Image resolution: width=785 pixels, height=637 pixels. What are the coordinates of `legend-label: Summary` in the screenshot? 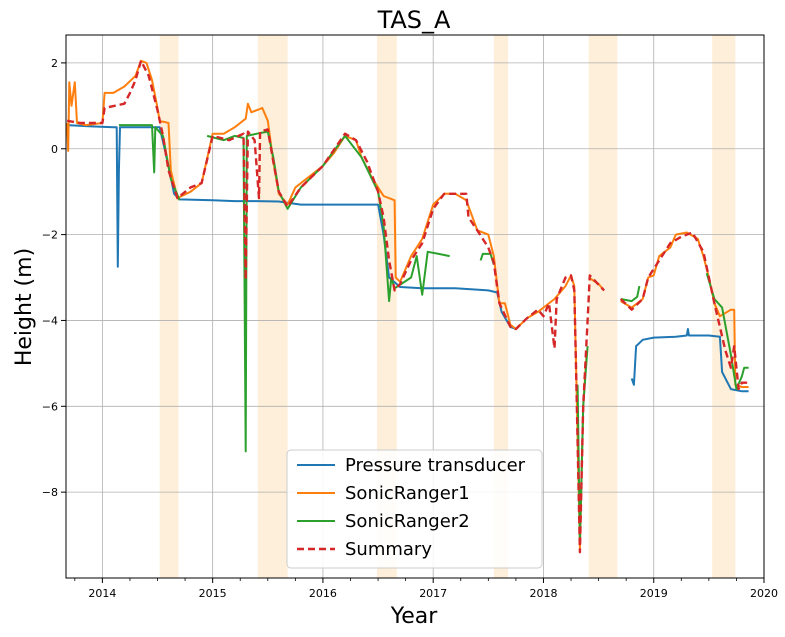 It's located at (388, 549).